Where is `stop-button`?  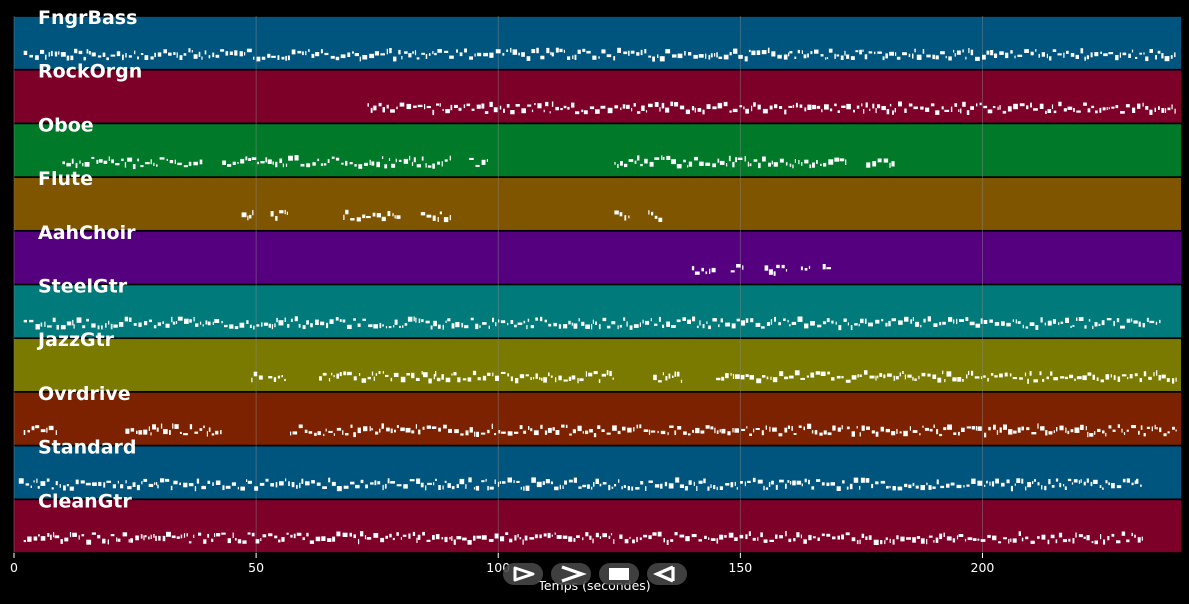
stop-button is located at coordinates (619, 574).